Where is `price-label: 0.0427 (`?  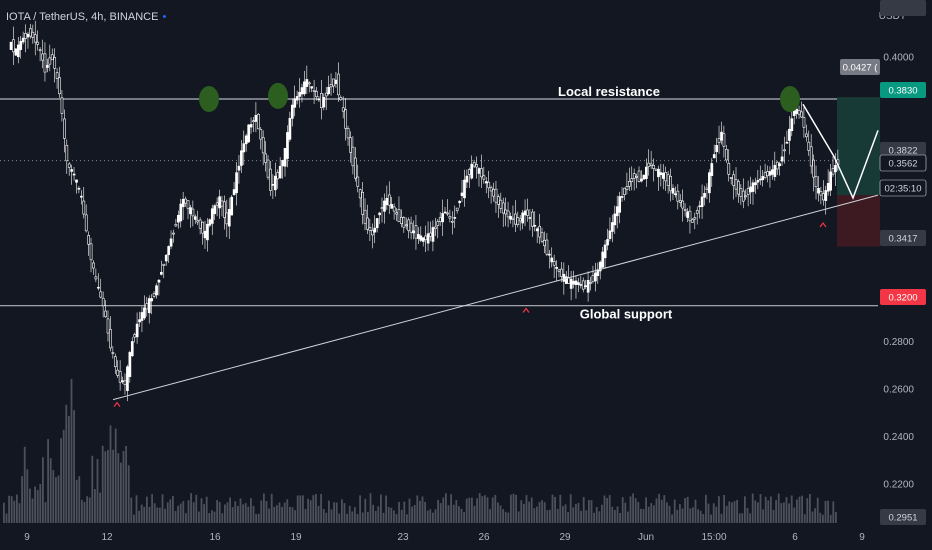
price-label: 0.0427 ( is located at coordinates (860, 67).